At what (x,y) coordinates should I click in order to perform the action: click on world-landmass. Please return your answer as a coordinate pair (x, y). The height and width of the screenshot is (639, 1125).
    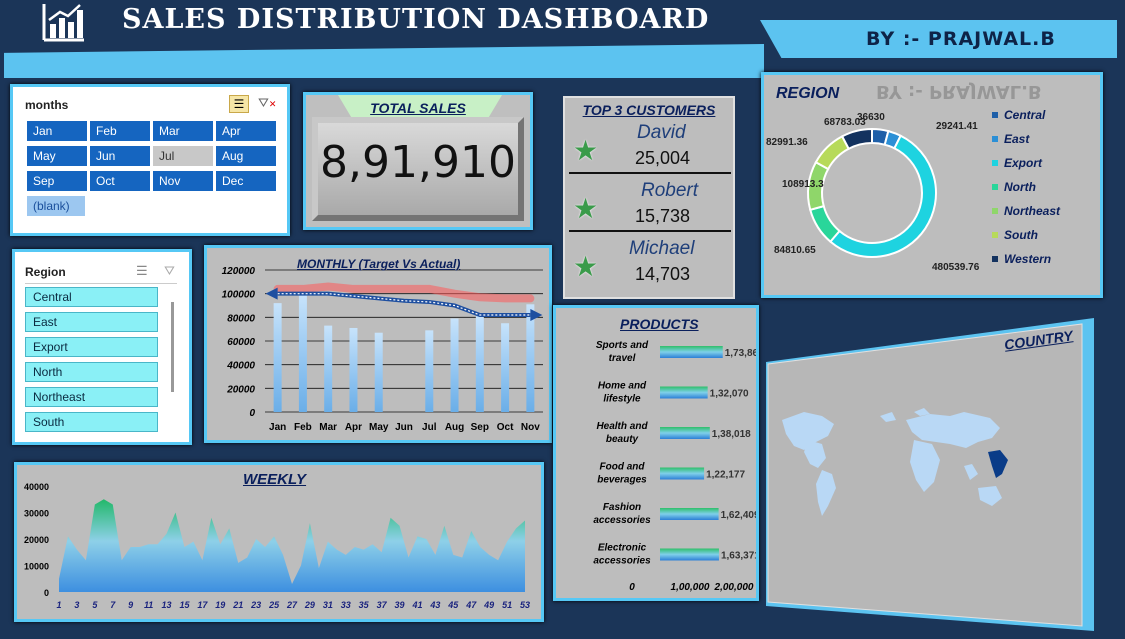
    Looking at the image, I should click on (892, 462).